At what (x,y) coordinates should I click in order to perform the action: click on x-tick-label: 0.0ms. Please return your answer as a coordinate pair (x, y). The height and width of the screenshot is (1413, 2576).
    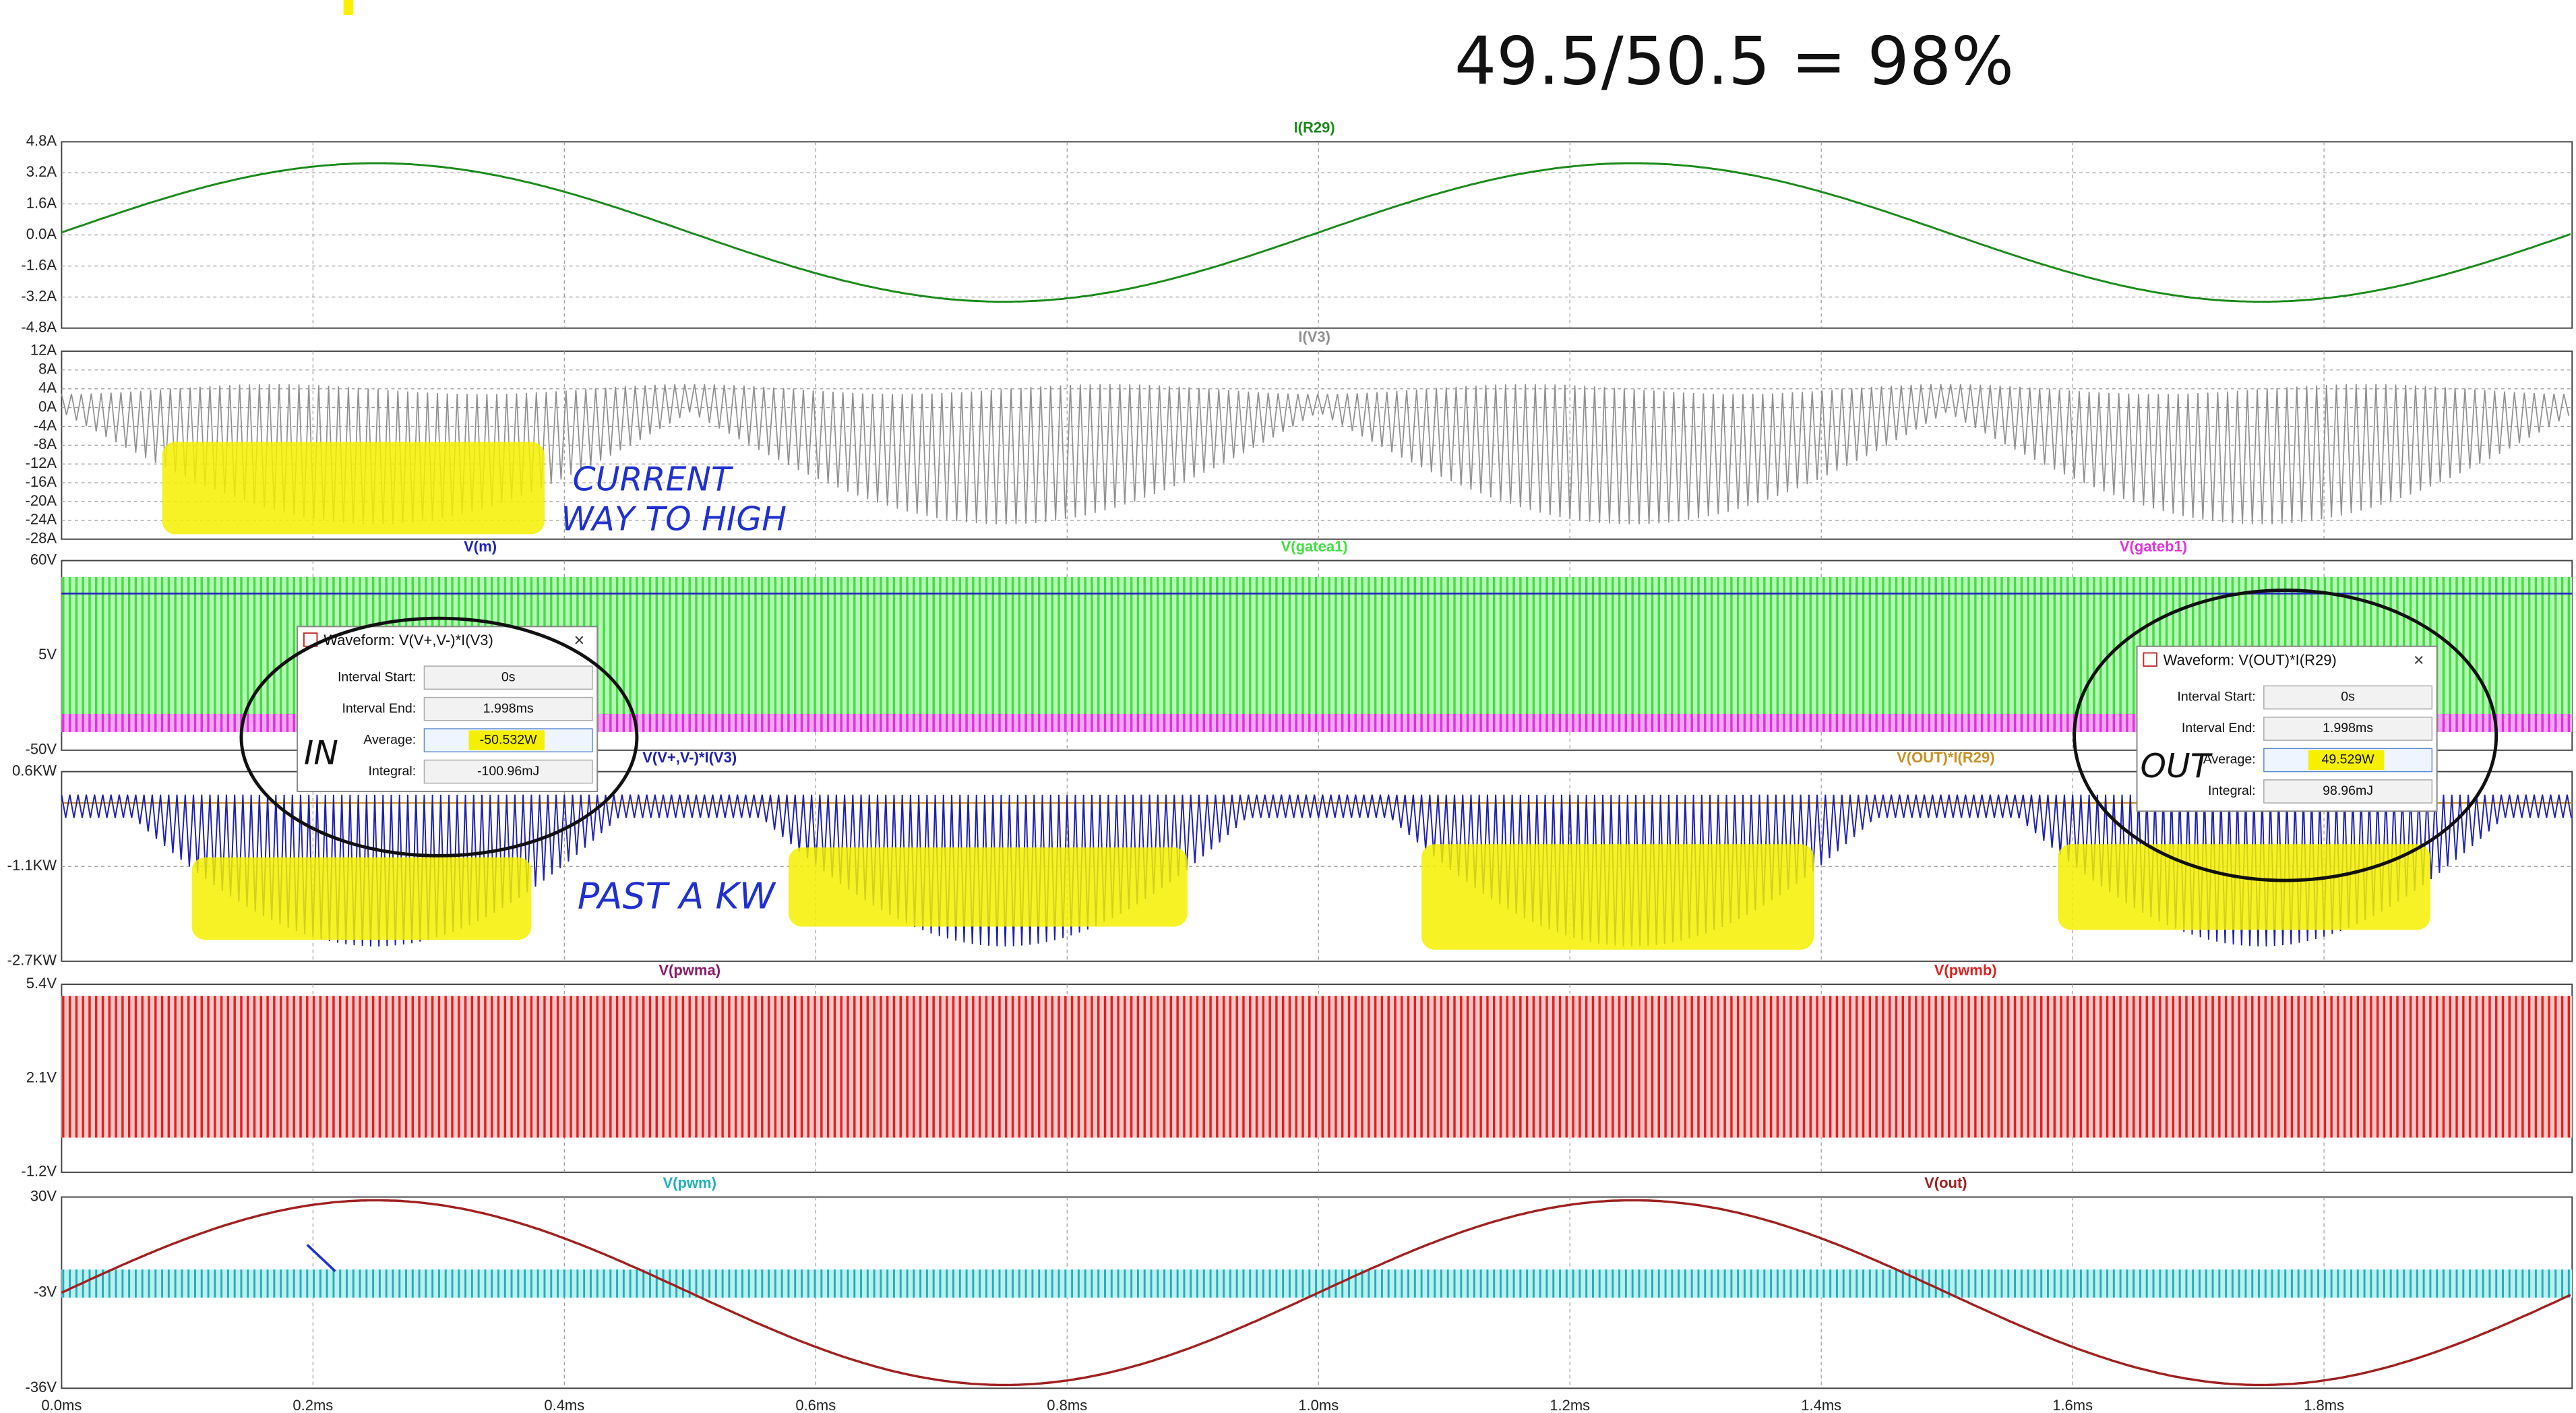
    Looking at the image, I should click on (62, 1405).